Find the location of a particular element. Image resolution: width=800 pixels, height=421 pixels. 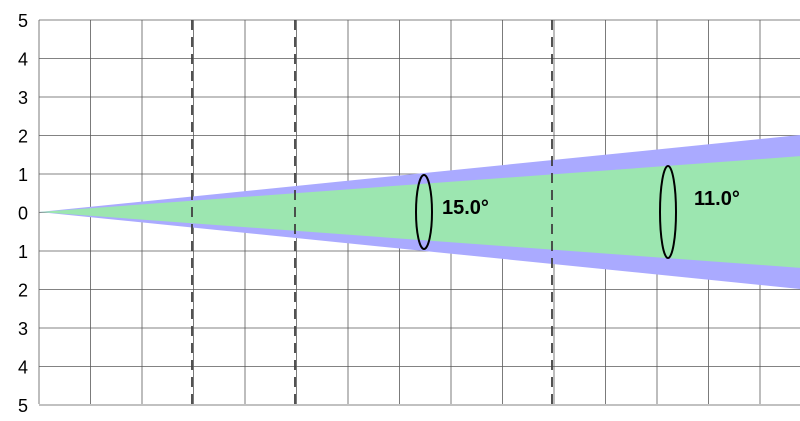

beam-15-angle-ellipse is located at coordinates (424, 212).